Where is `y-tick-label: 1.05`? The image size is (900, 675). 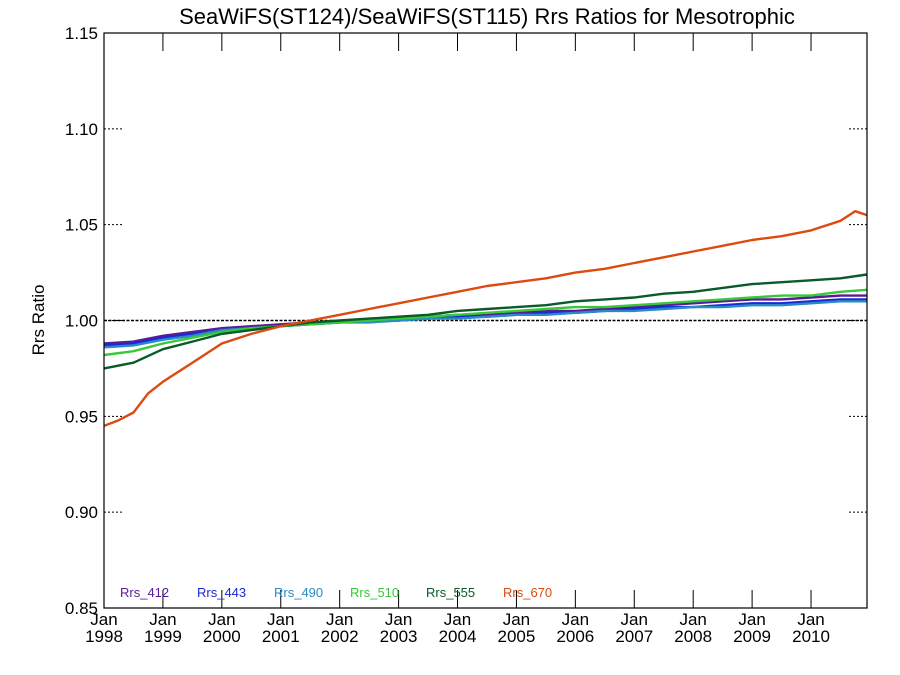
y-tick-label: 1.05 is located at coordinates (81, 225).